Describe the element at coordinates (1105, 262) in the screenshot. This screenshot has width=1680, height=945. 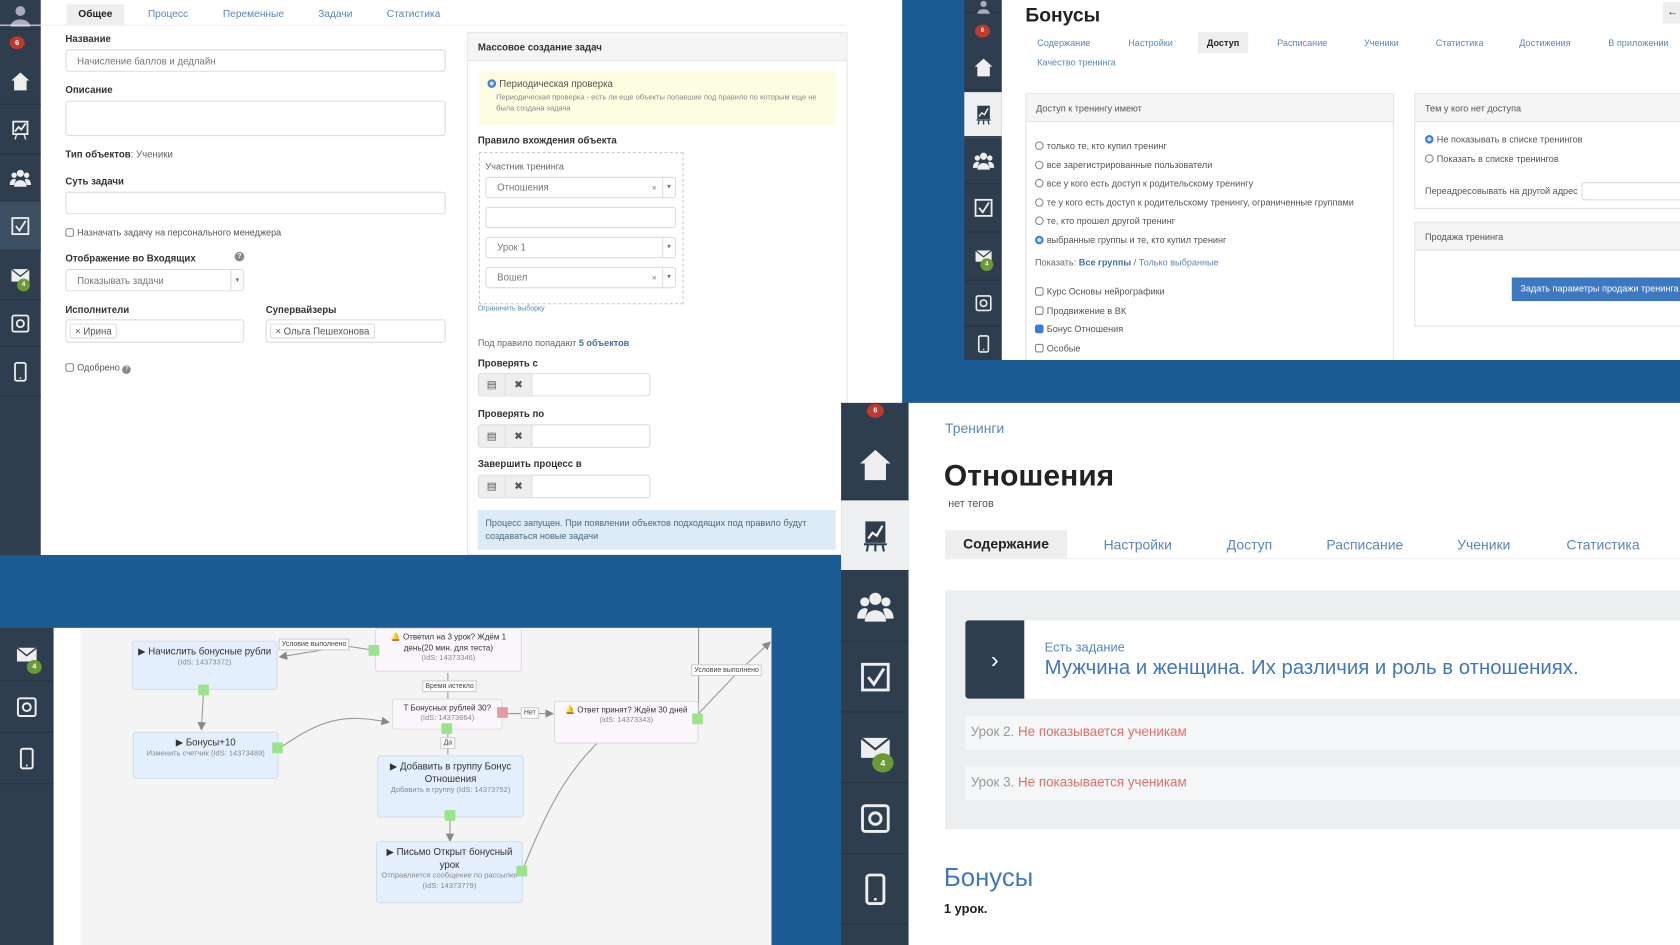
I see `show-all-link: Все группы` at that location.